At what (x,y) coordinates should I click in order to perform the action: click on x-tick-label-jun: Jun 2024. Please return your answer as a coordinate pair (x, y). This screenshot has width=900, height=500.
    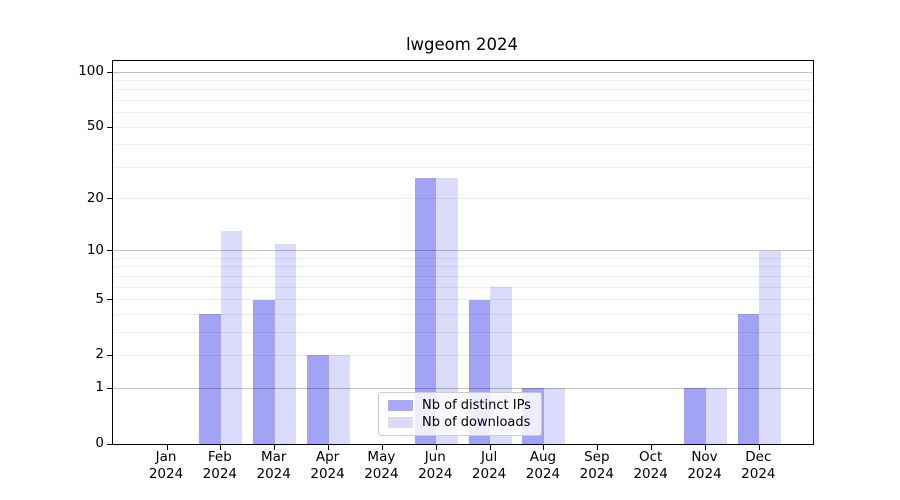
    Looking at the image, I should click on (435, 465).